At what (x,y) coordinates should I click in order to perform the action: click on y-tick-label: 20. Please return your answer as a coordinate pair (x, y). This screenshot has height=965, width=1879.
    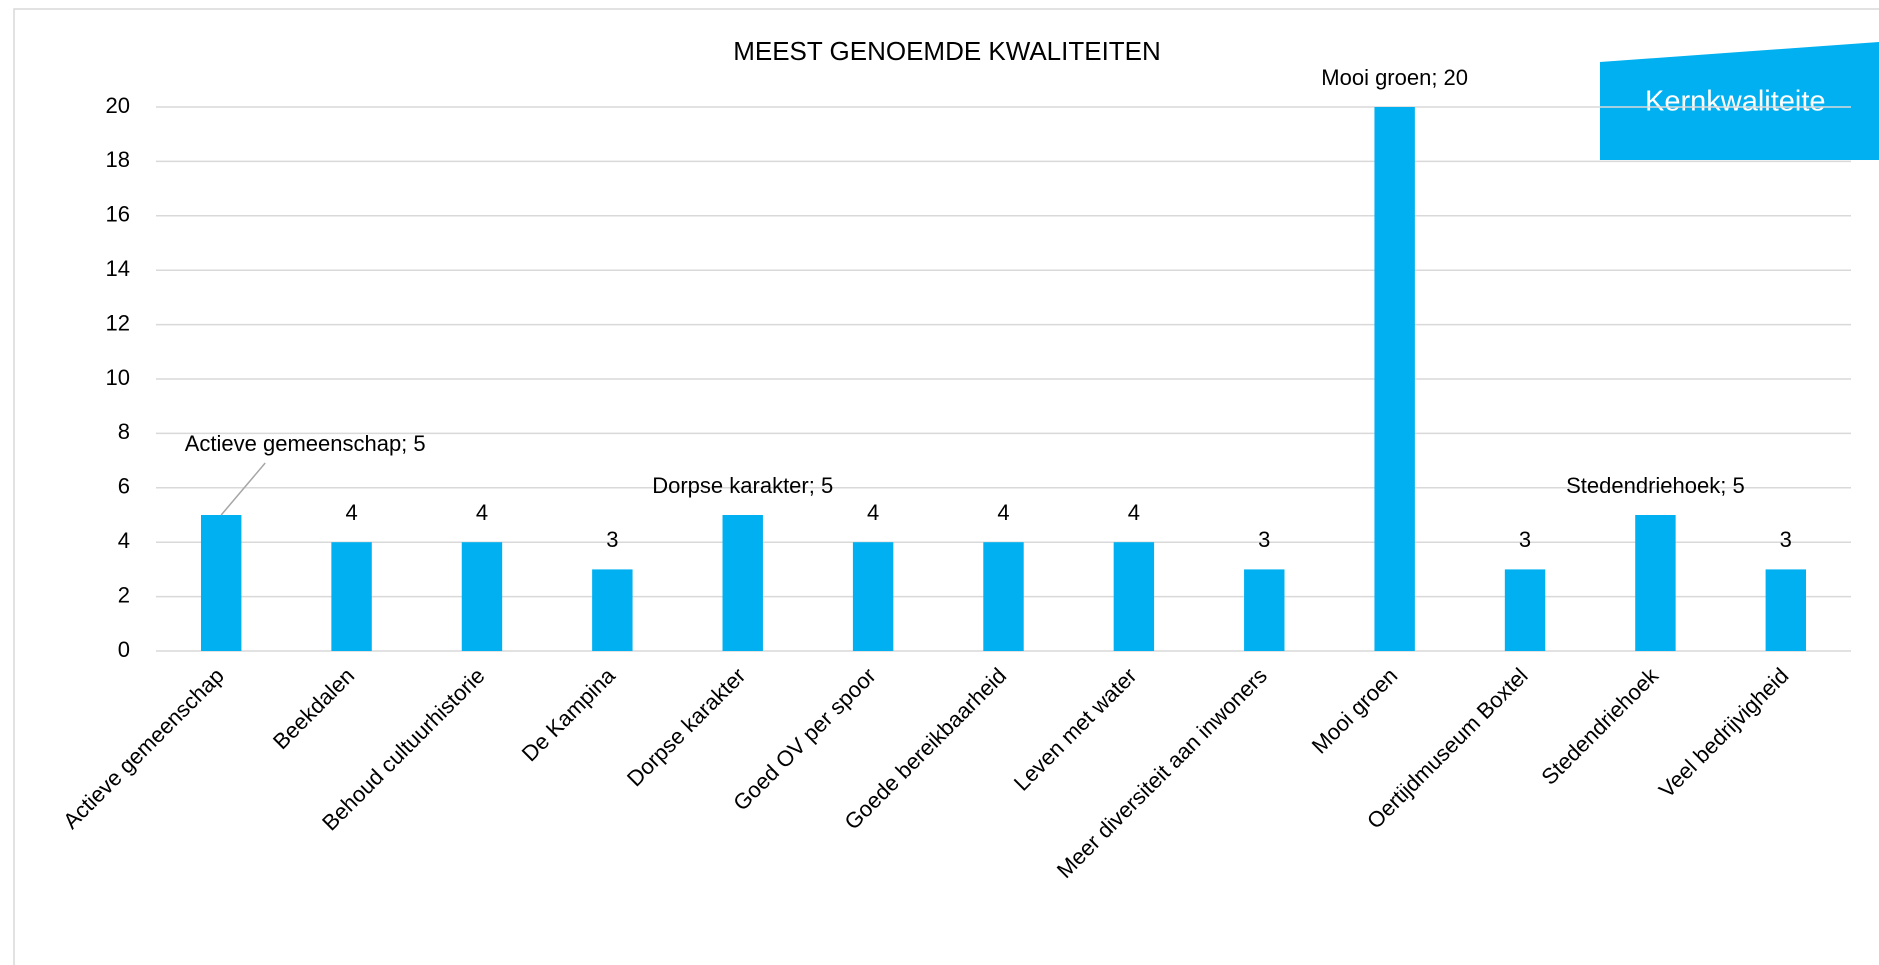
    Looking at the image, I should click on (118, 105).